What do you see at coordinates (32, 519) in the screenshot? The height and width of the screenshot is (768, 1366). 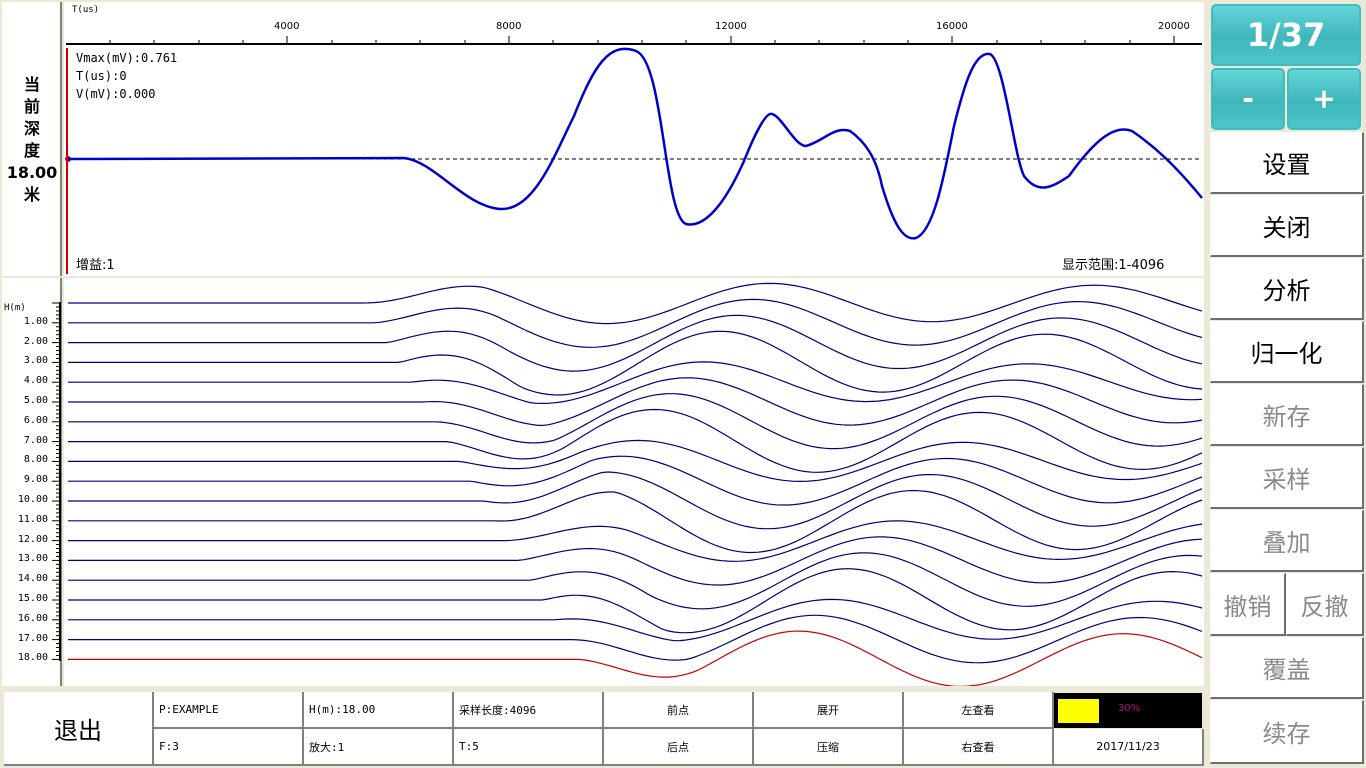 I see `depth-tick-label: 11.00` at bounding box center [32, 519].